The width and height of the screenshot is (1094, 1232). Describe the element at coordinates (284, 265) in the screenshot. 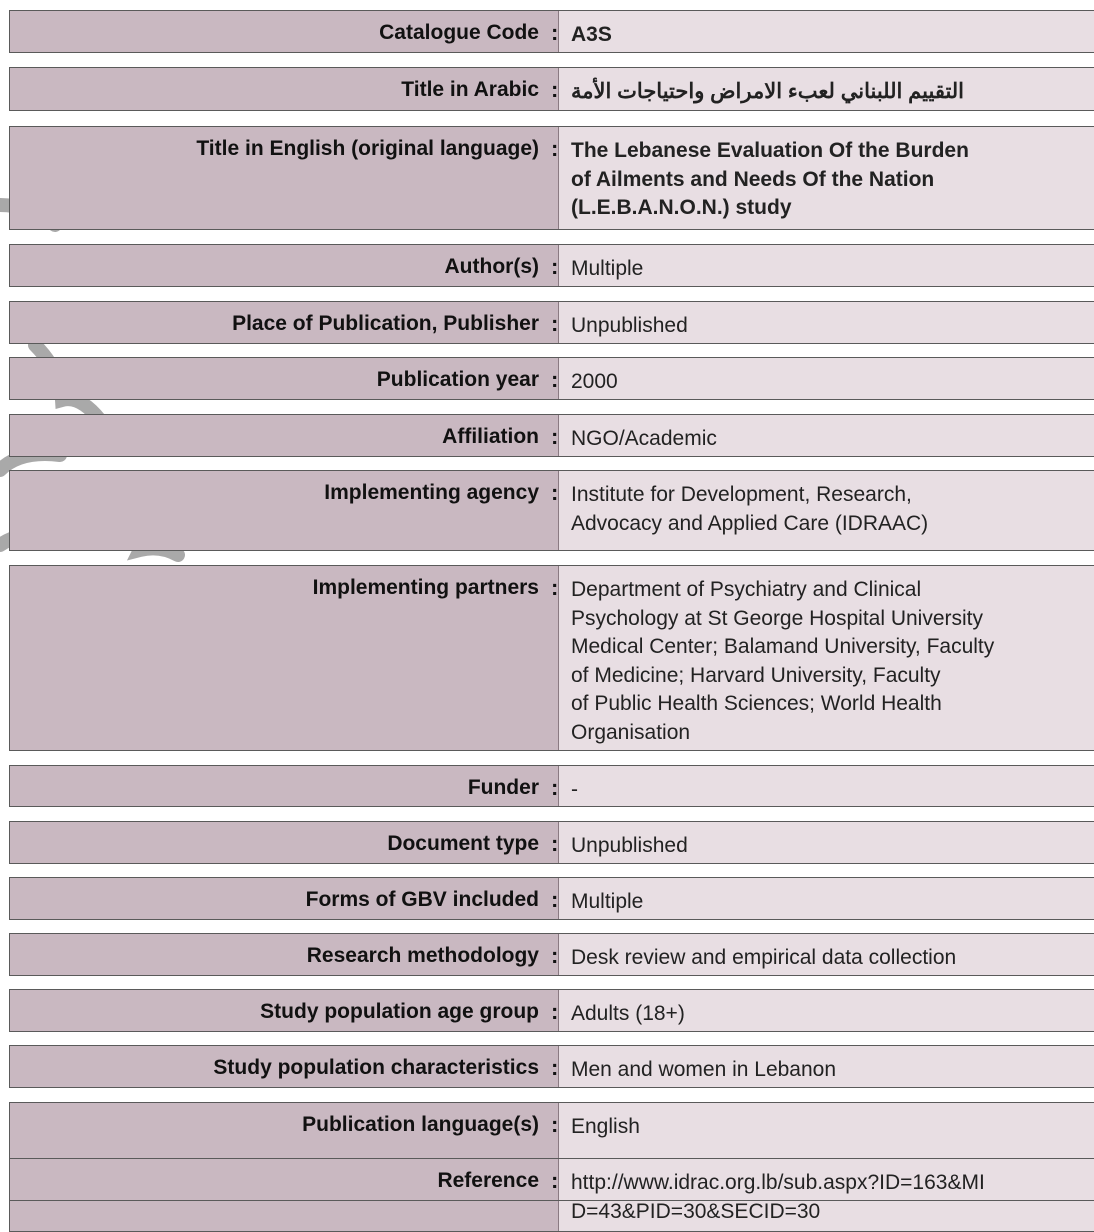

I see `label-cell: Author(s)` at that location.